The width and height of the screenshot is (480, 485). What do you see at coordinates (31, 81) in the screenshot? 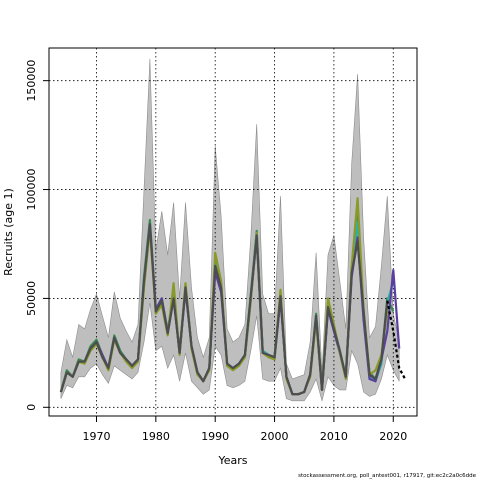
I see `y-tick-label: 150000` at bounding box center [31, 81].